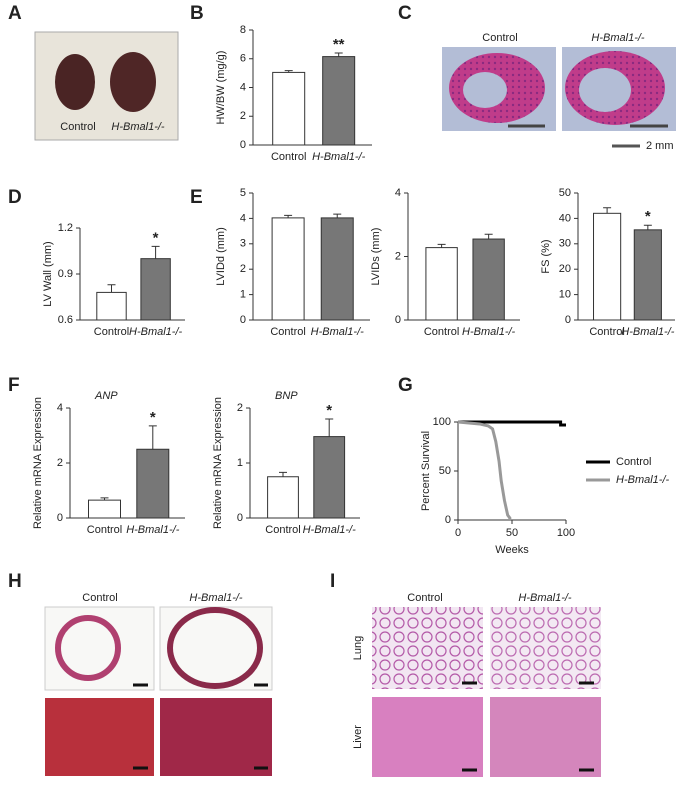 The image size is (689, 787). What do you see at coordinates (458, 533) in the screenshot?
I see `x-tick-label: 0` at bounding box center [458, 533].